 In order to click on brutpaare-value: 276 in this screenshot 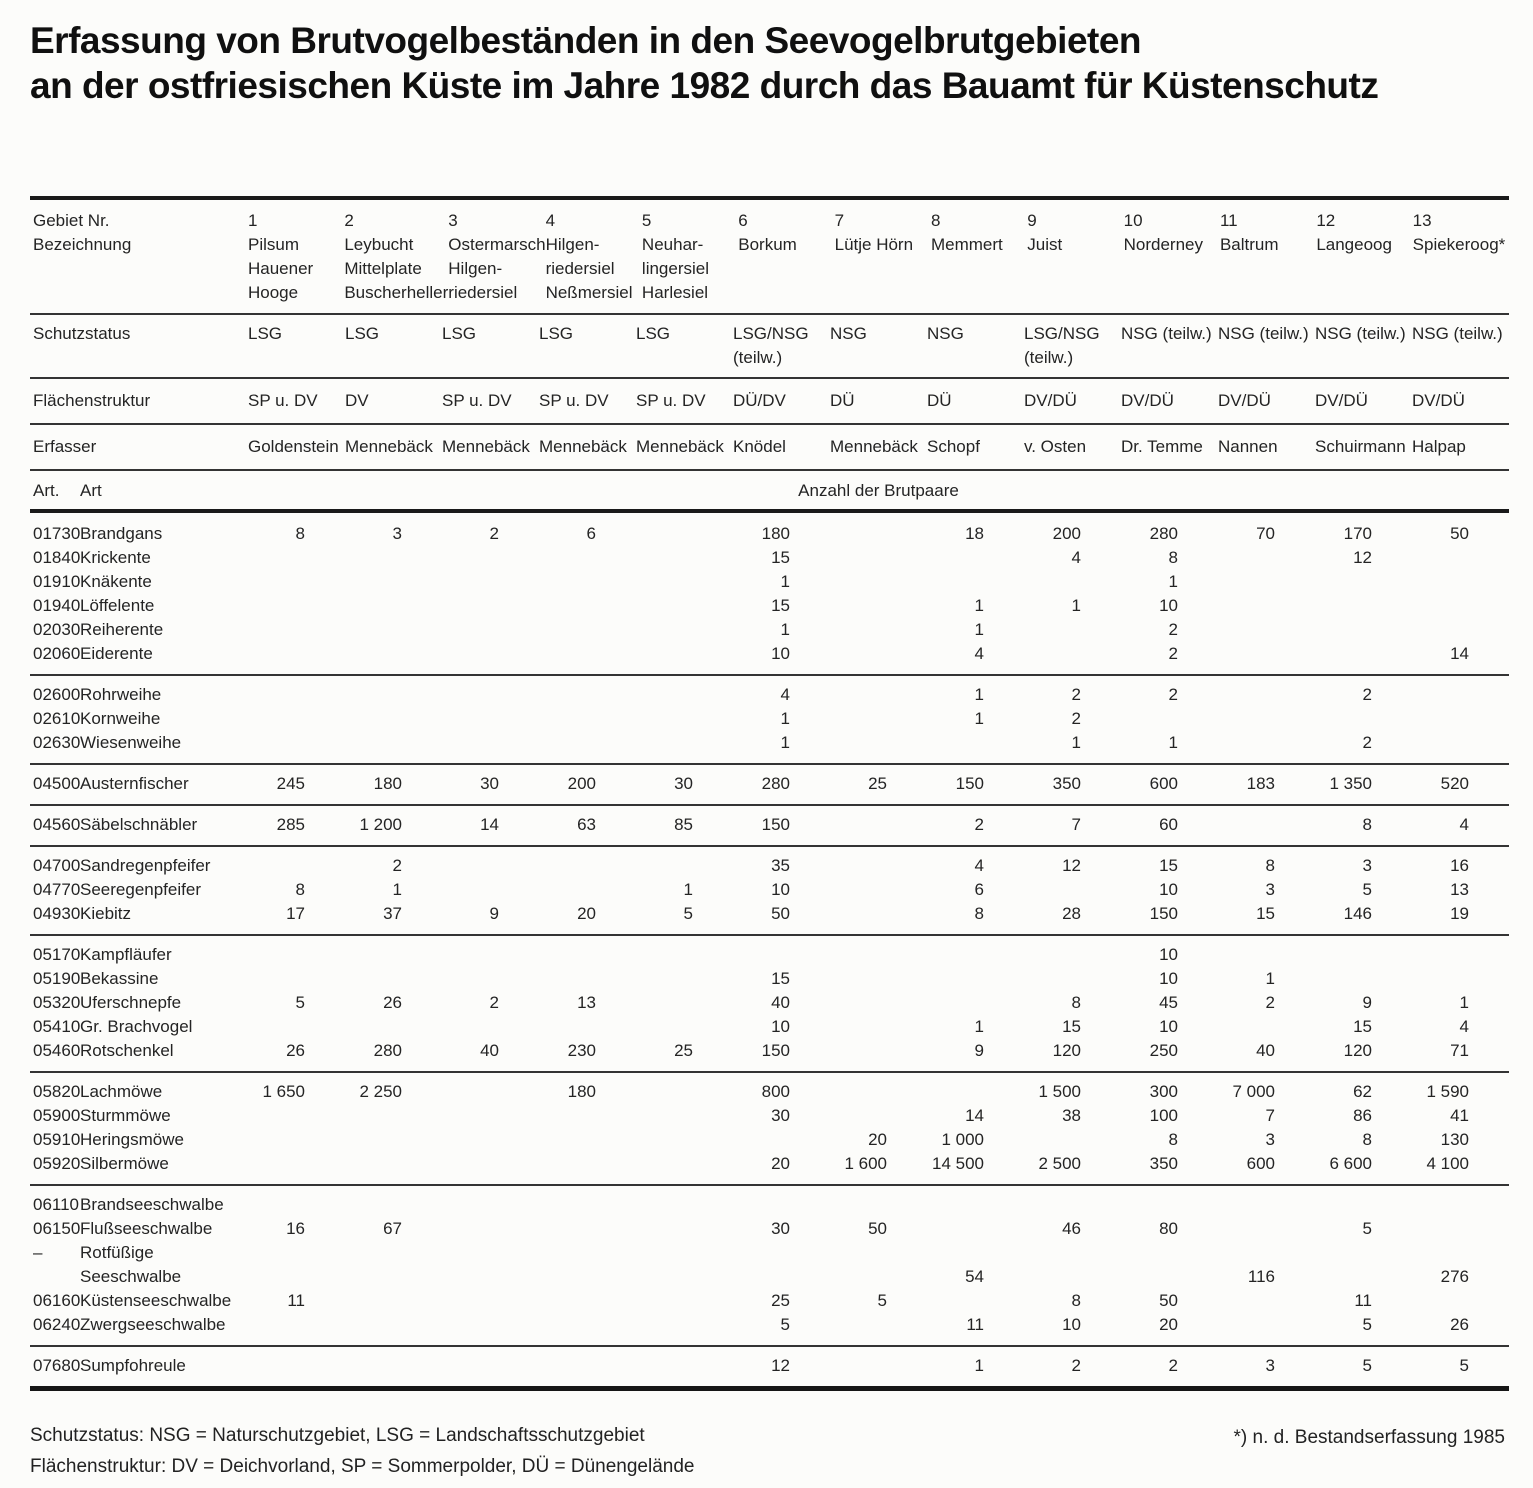, I will do `click(1454, 1276)`.